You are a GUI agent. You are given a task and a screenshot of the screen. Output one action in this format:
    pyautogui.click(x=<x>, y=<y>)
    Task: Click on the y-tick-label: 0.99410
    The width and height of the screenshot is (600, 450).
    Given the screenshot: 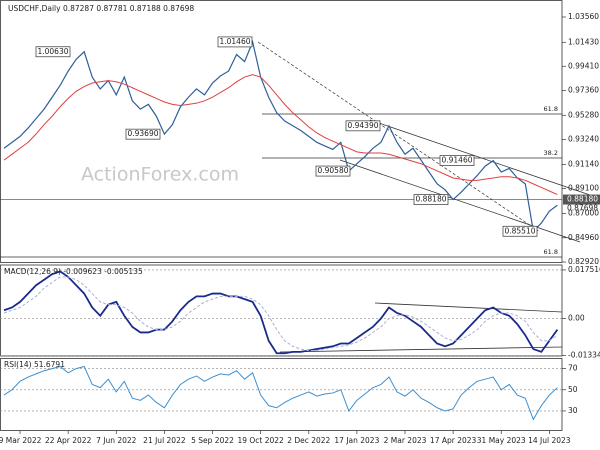 What is the action you would take?
    pyautogui.click(x=583, y=65)
    